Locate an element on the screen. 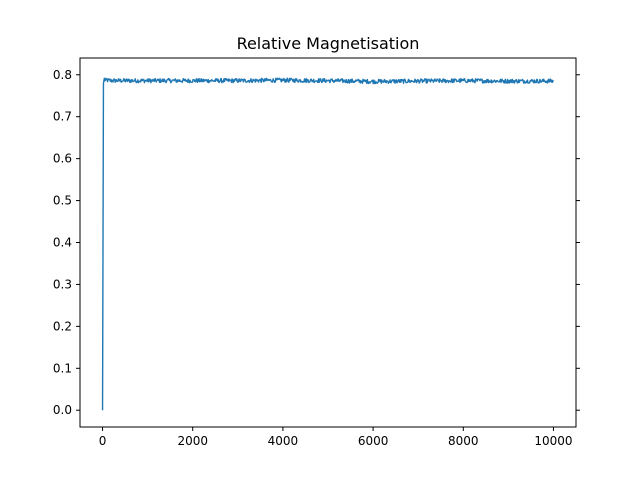 The width and height of the screenshot is (640, 480). x-tick-label: 0 is located at coordinates (103, 441).